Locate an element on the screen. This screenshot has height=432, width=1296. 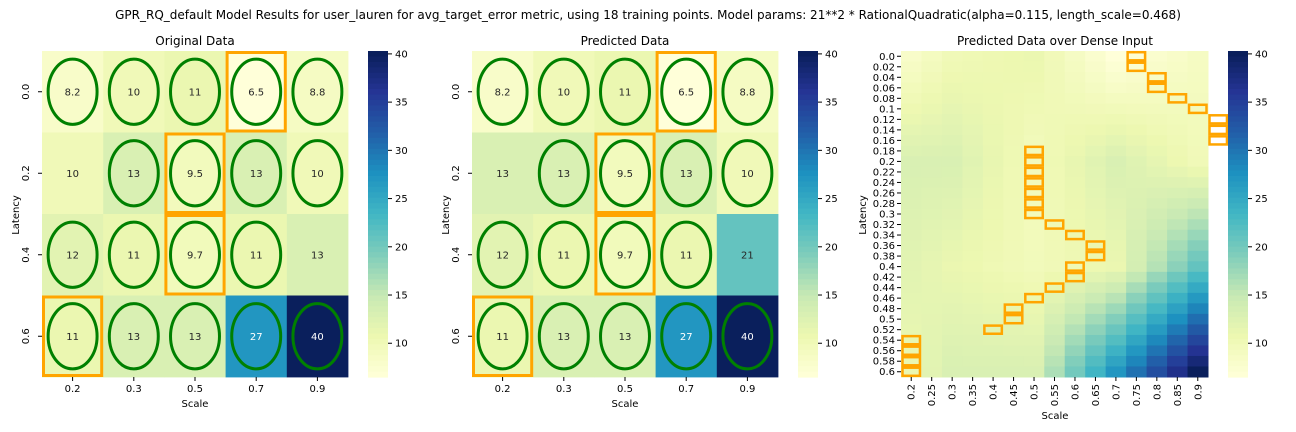
y-tick-label: 0.42 is located at coordinates (884, 278).